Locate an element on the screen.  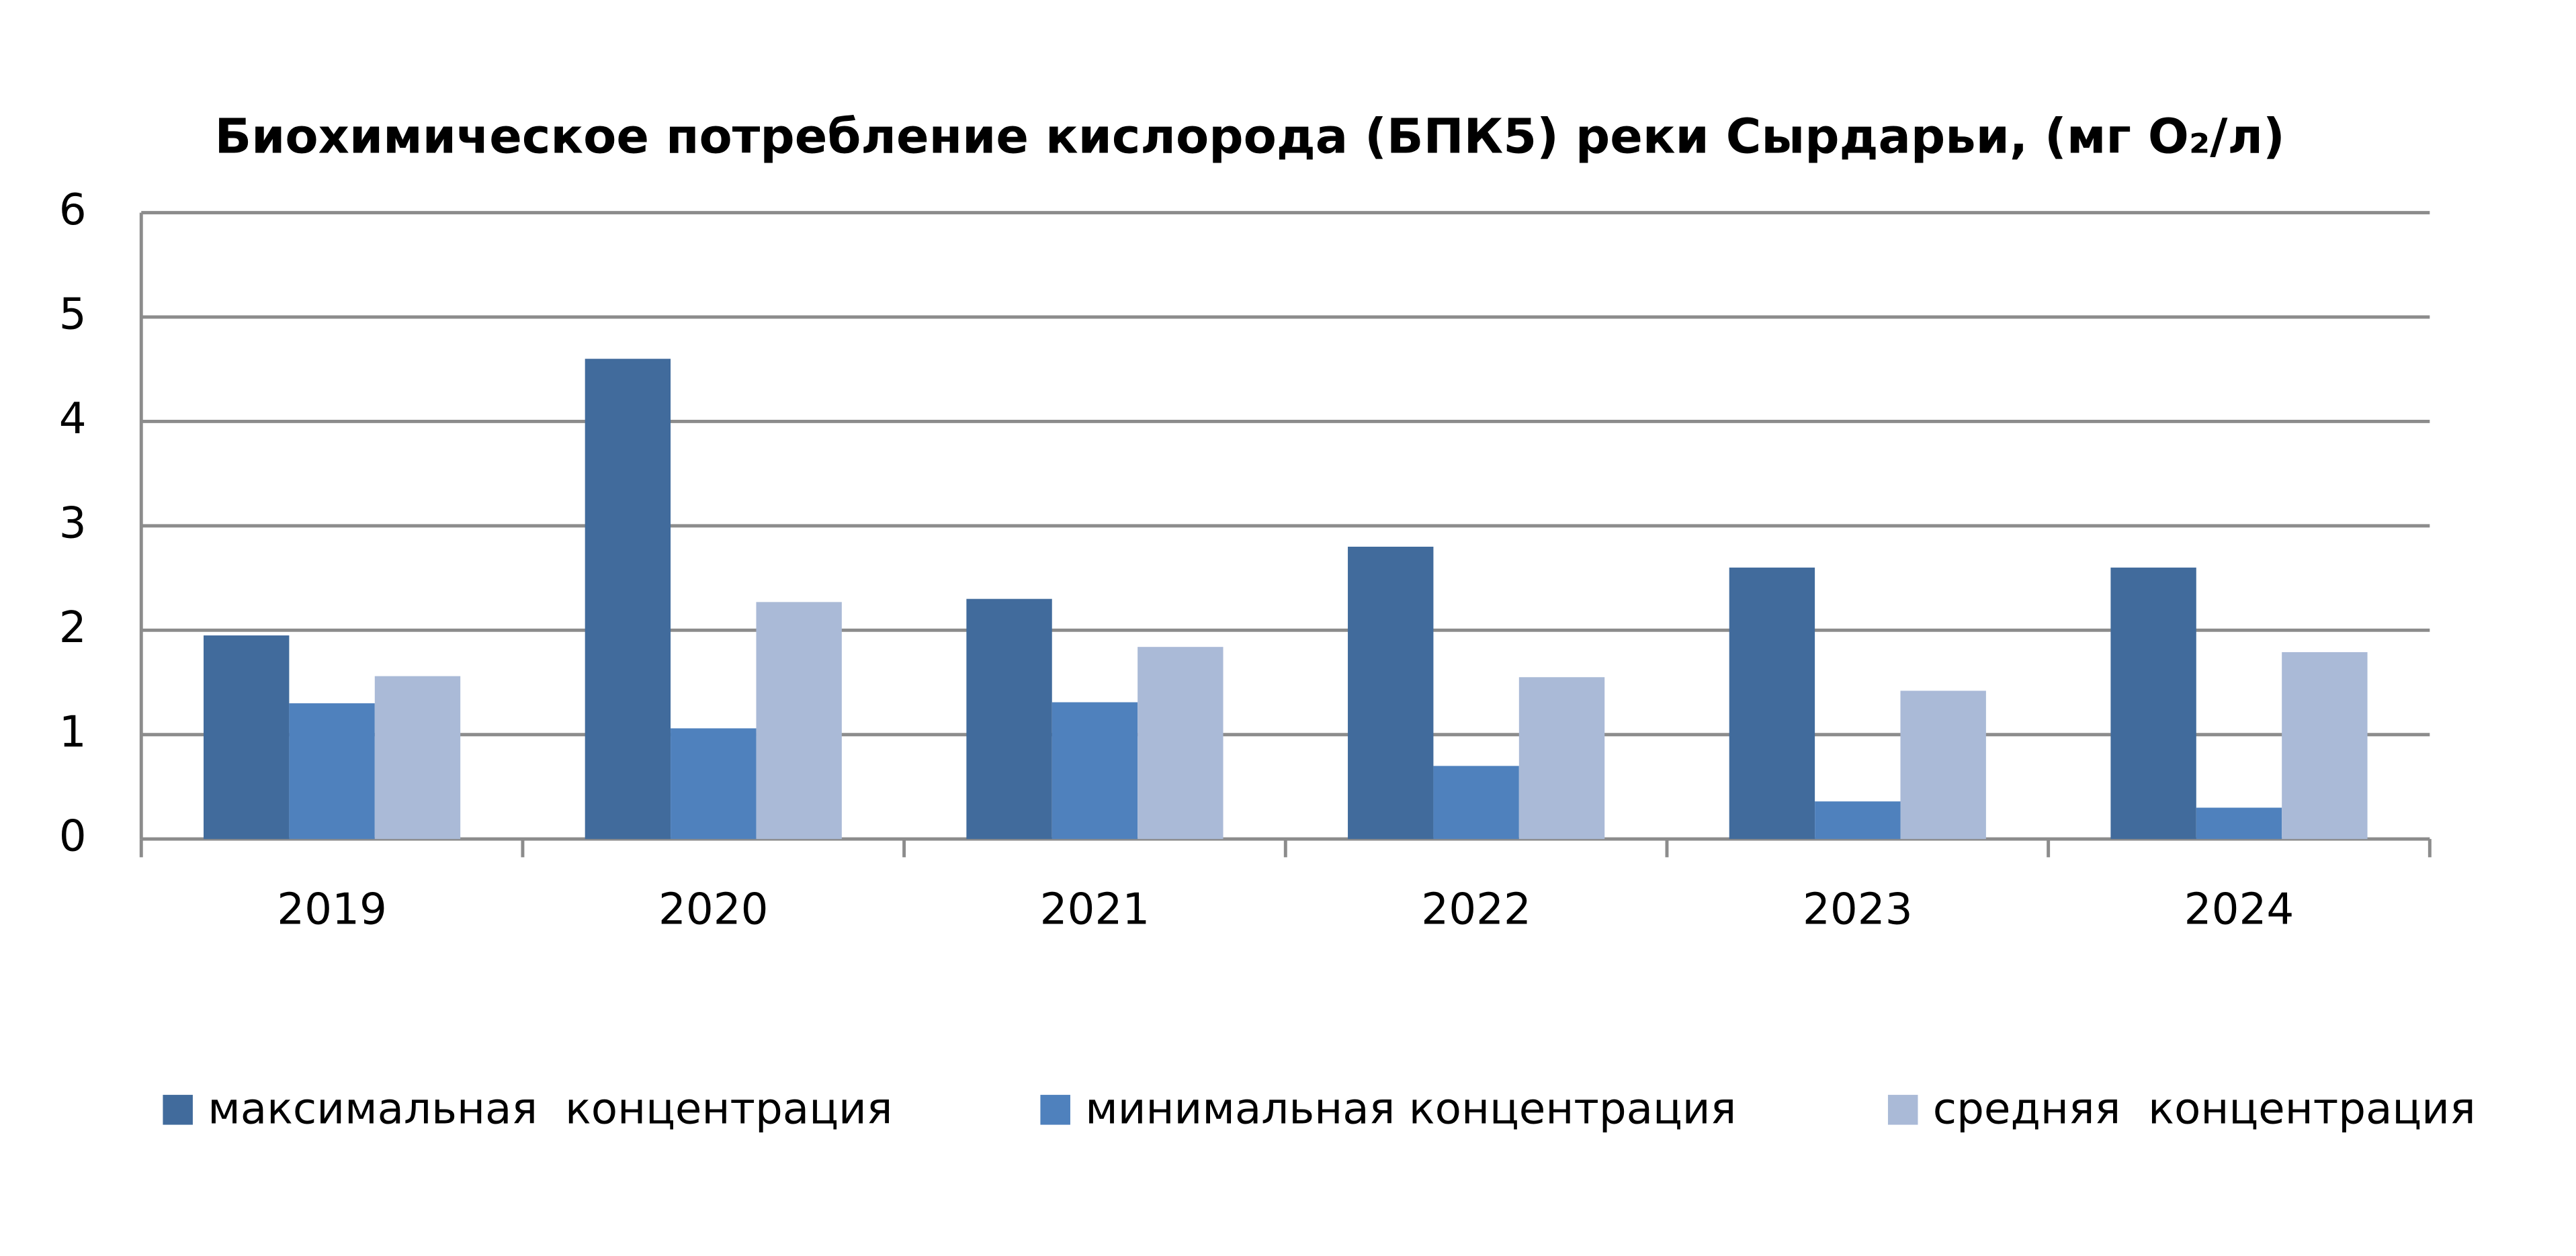
x-tick-label: 2021 is located at coordinates (1095, 910).